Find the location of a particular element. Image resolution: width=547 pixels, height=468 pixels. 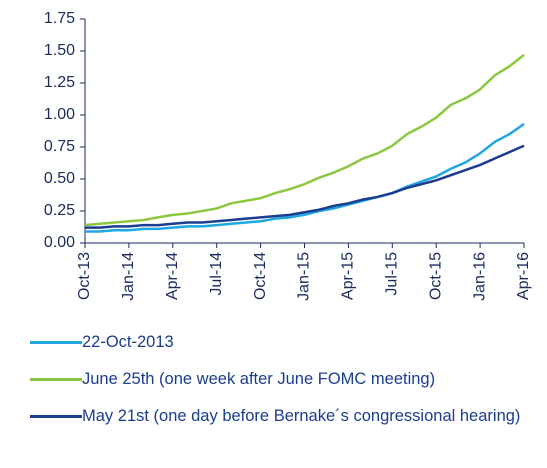

x-tick-label: Apr-16 is located at coordinates (523, 276).